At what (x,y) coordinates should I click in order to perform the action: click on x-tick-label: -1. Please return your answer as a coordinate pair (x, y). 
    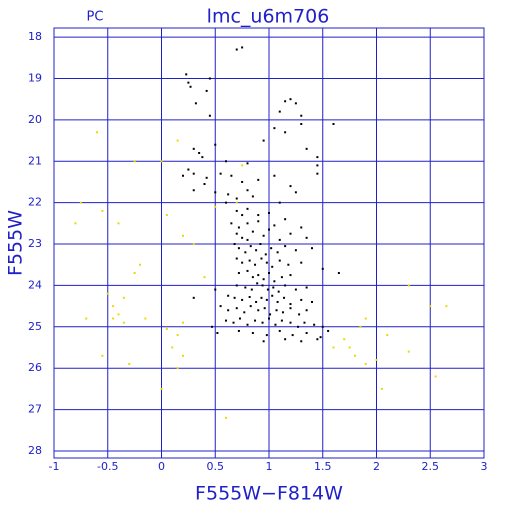
    Looking at the image, I should click on (54, 466).